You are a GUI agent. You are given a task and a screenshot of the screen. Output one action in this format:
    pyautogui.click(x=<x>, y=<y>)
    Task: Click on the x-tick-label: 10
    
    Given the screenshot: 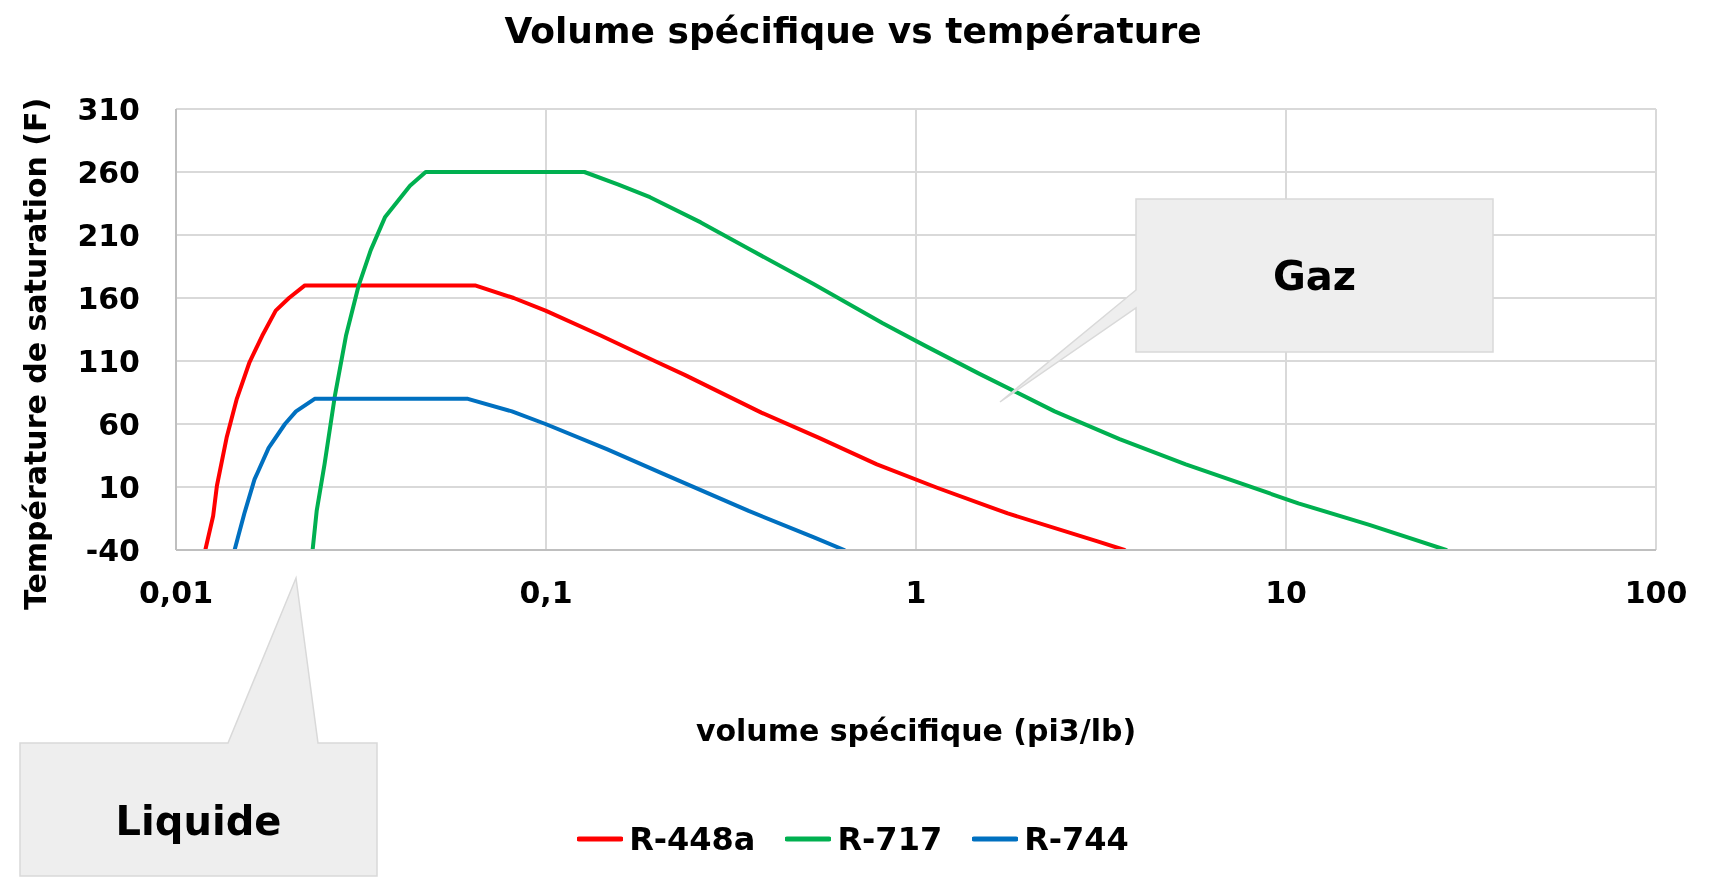 What is the action you would take?
    pyautogui.click(x=1286, y=593)
    